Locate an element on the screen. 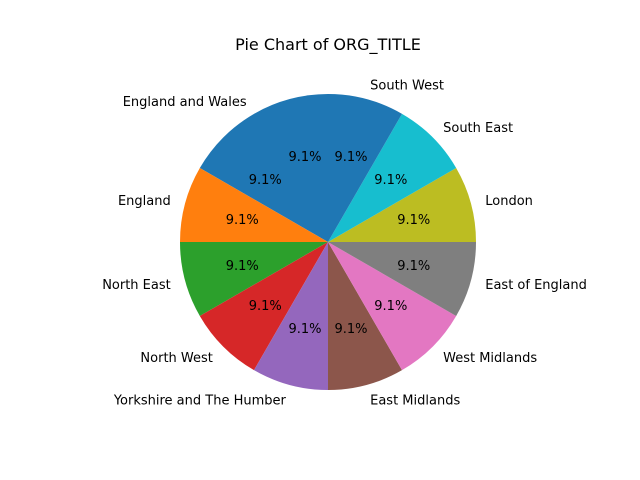  category-label-south-east: South East is located at coordinates (478, 128).